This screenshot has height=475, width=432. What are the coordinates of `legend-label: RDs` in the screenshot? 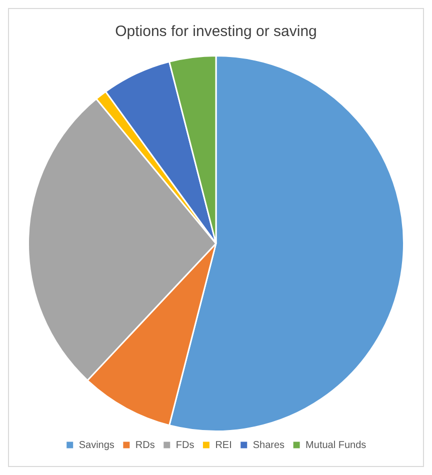 It's located at (145, 445).